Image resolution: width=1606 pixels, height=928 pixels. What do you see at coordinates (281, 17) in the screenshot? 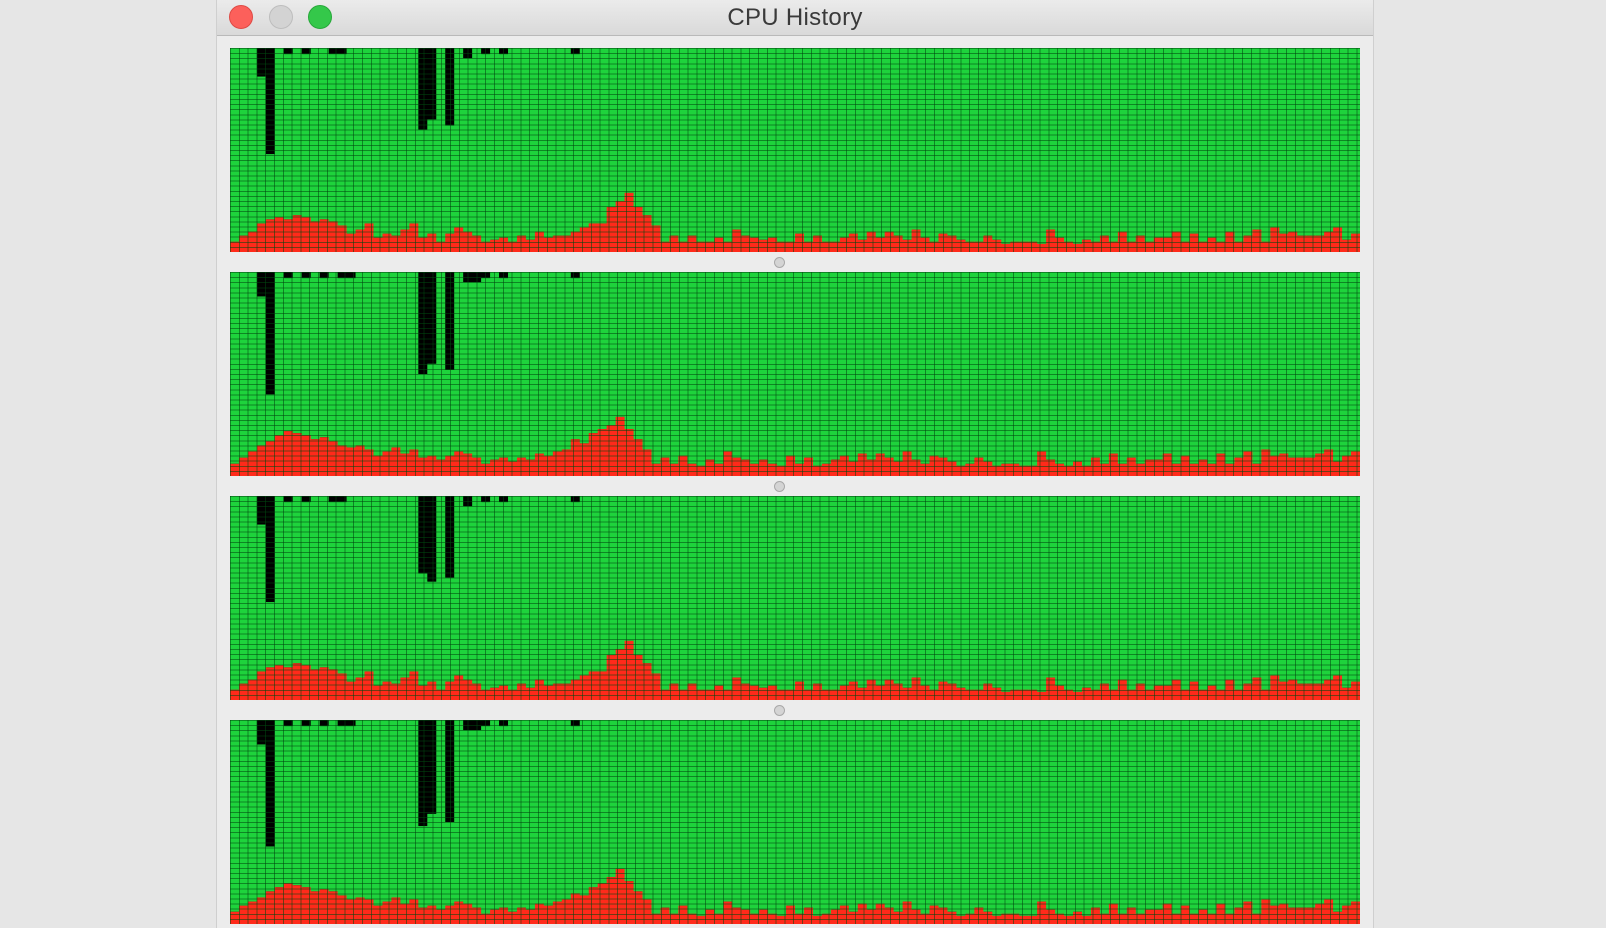
I see `minimize-button` at bounding box center [281, 17].